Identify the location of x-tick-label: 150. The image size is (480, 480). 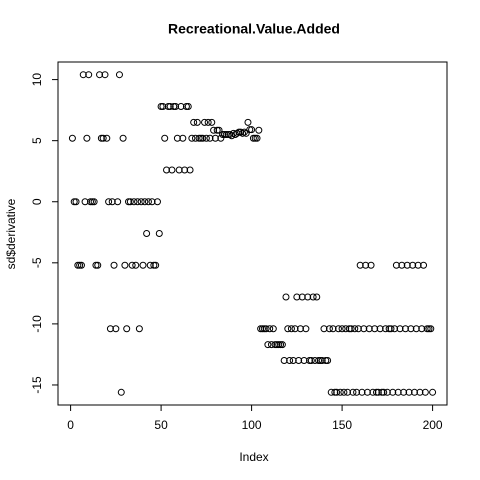
(342, 425).